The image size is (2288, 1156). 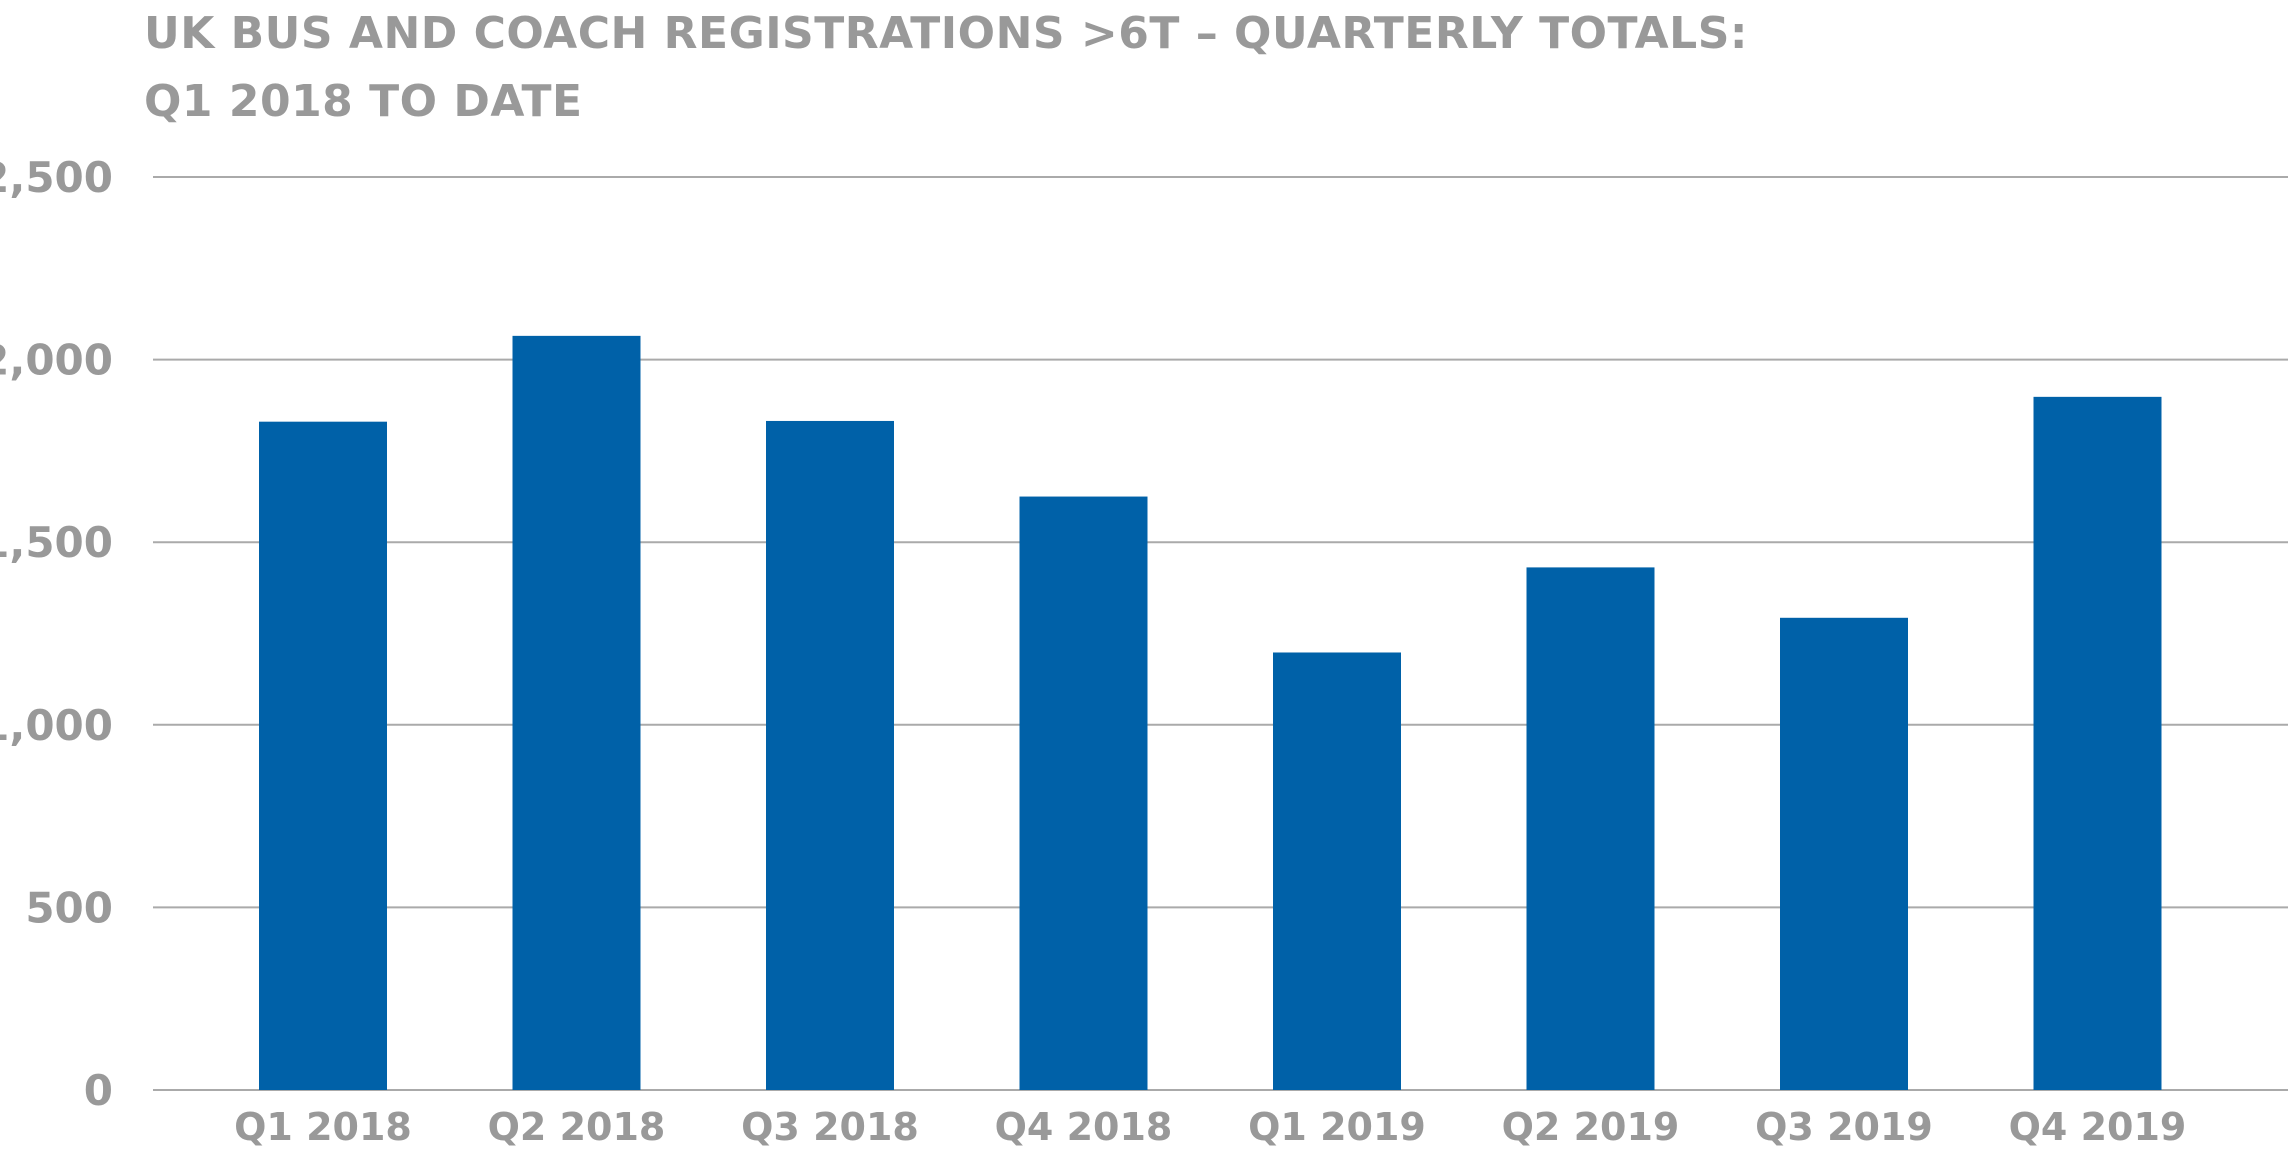 What do you see at coordinates (98, 1090) in the screenshot?
I see `y-tick-label: 0` at bounding box center [98, 1090].